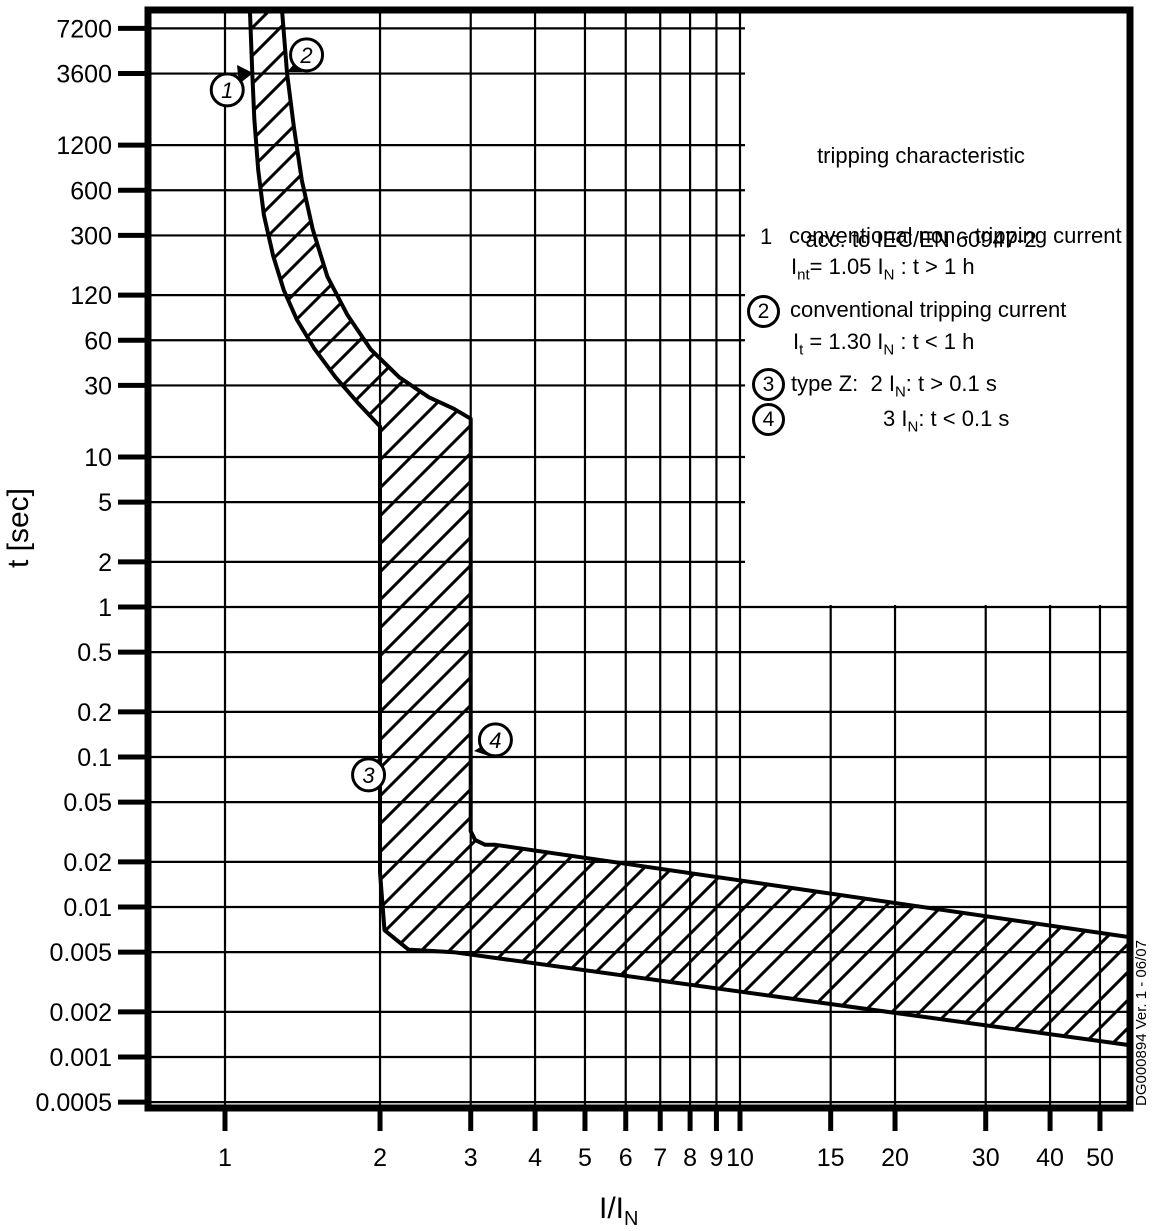  I want to click on y-tick-label: 60, so click(98, 341).